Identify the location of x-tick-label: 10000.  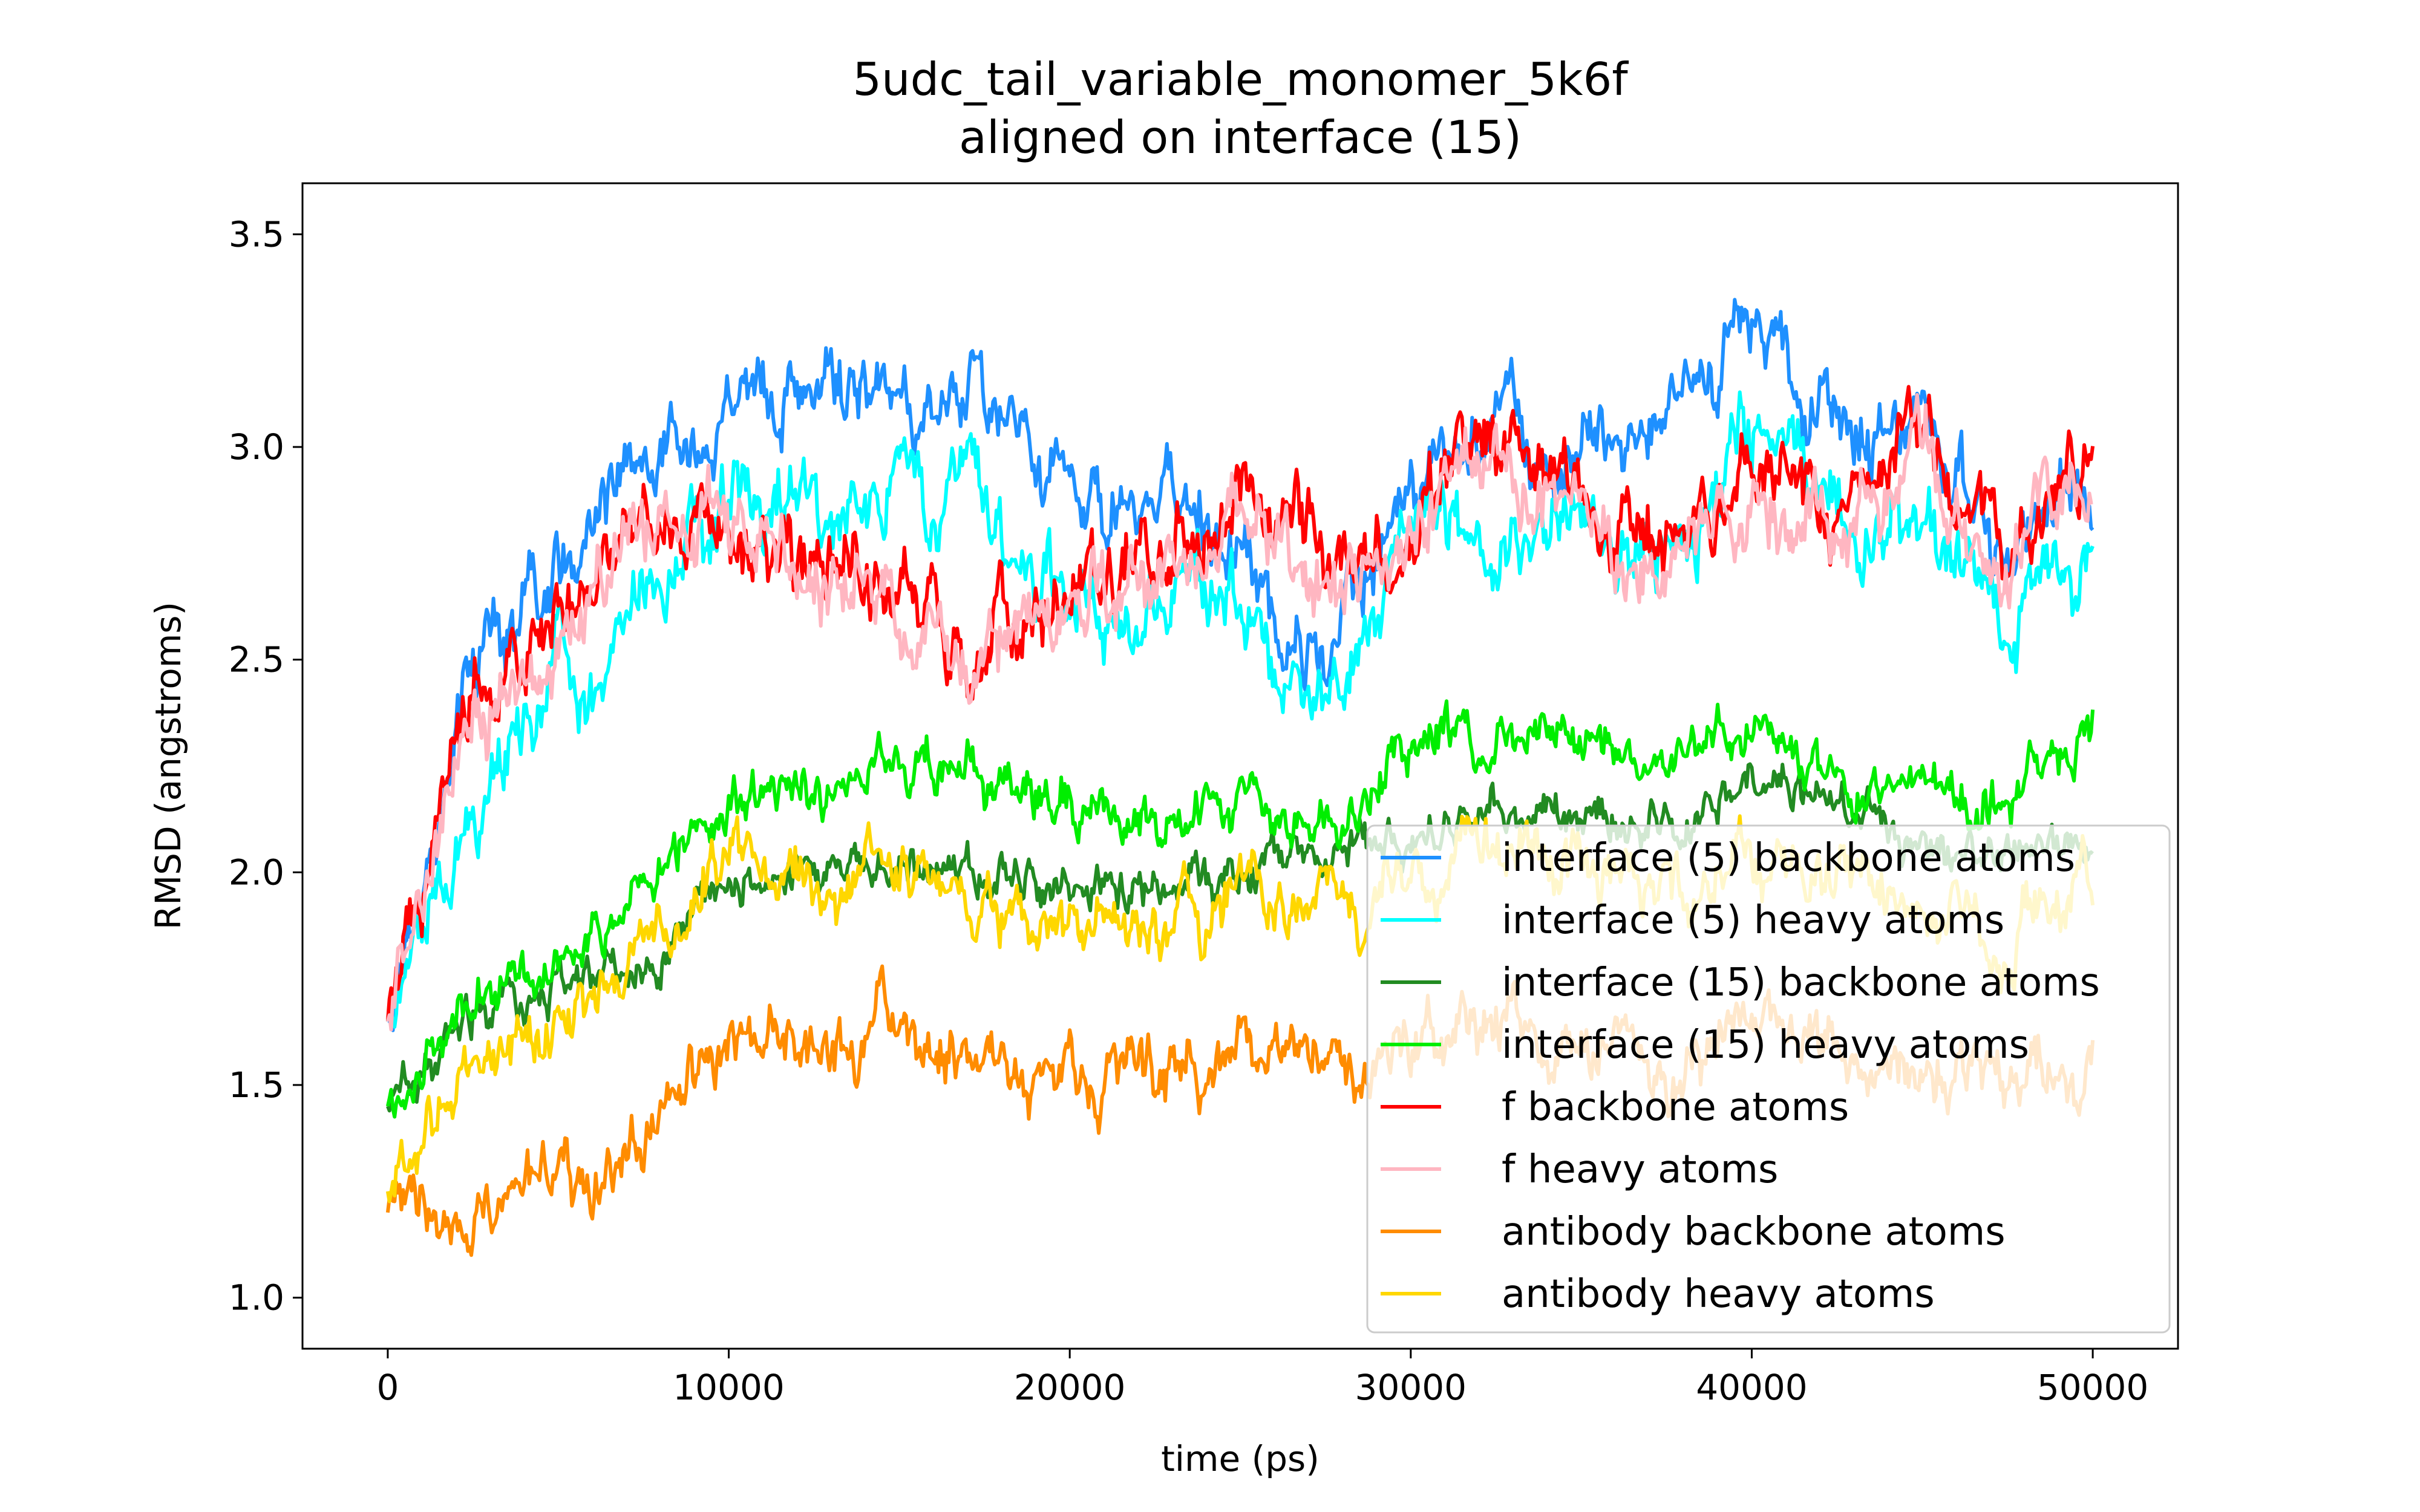
(729, 1387).